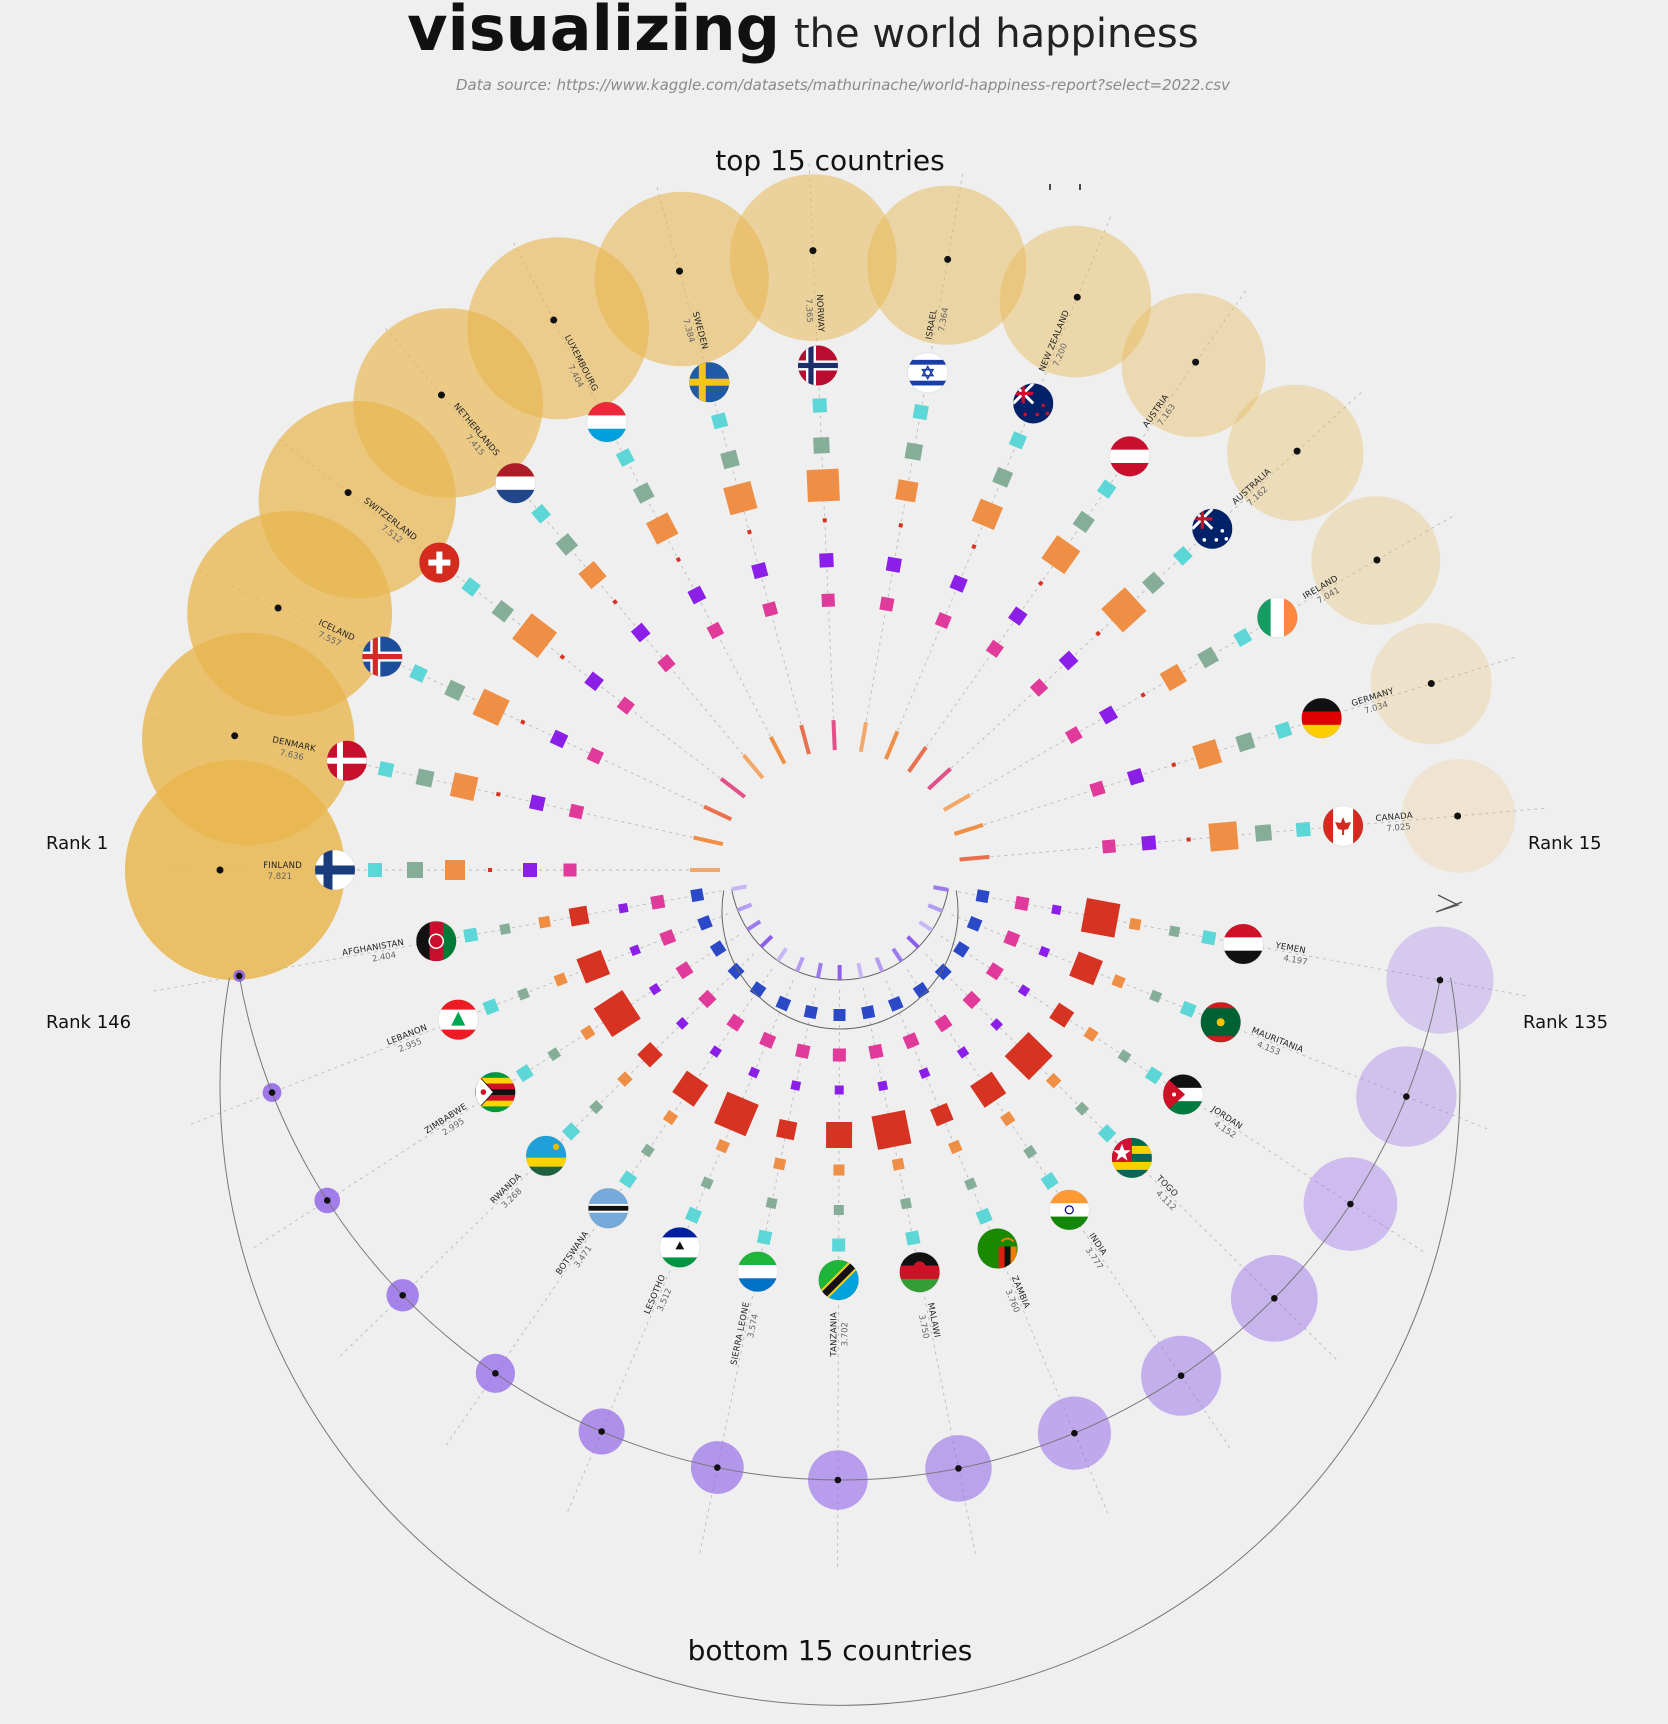 This screenshot has height=1724, width=1668. I want to click on top-norway-score: 7.365, so click(808, 310).